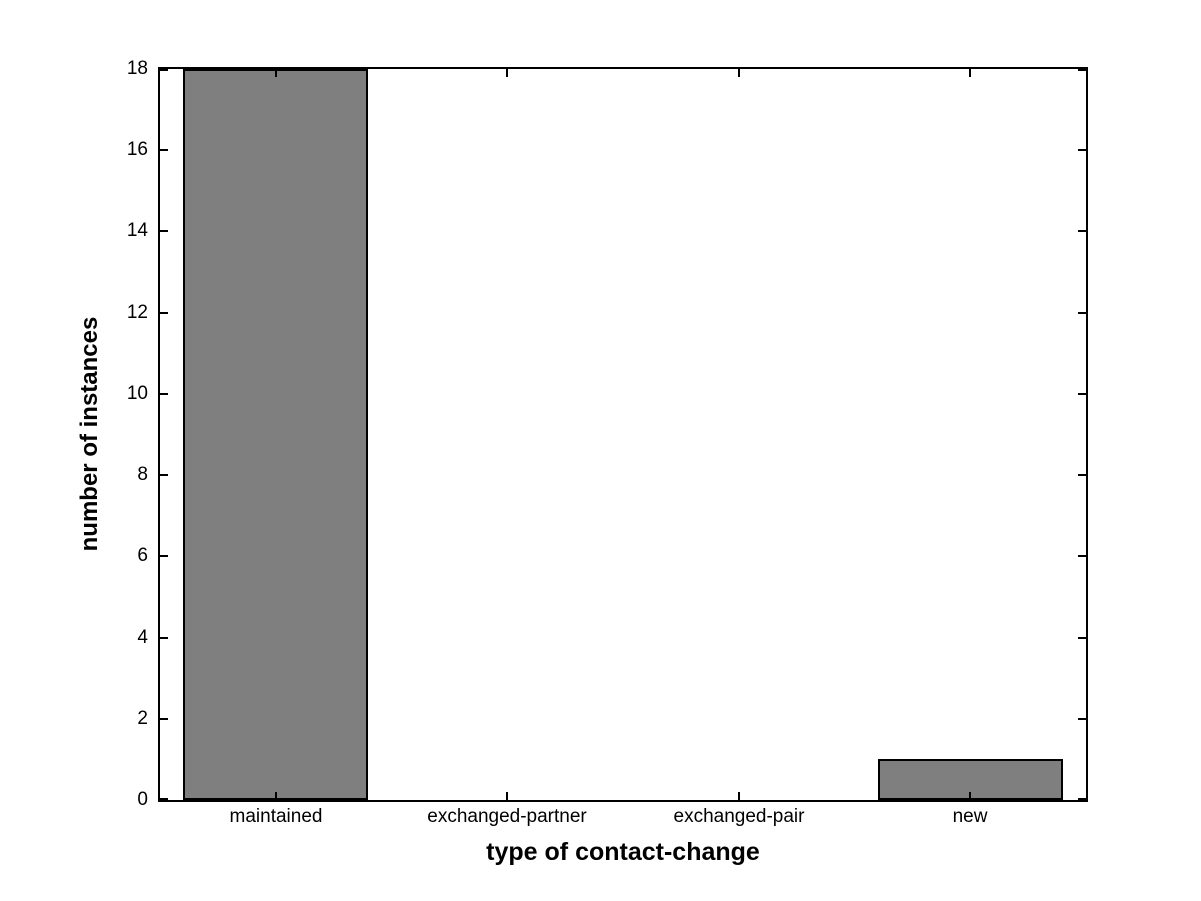 This screenshot has height=901, width=1201. I want to click on y-tick-label: 12, so click(137, 312).